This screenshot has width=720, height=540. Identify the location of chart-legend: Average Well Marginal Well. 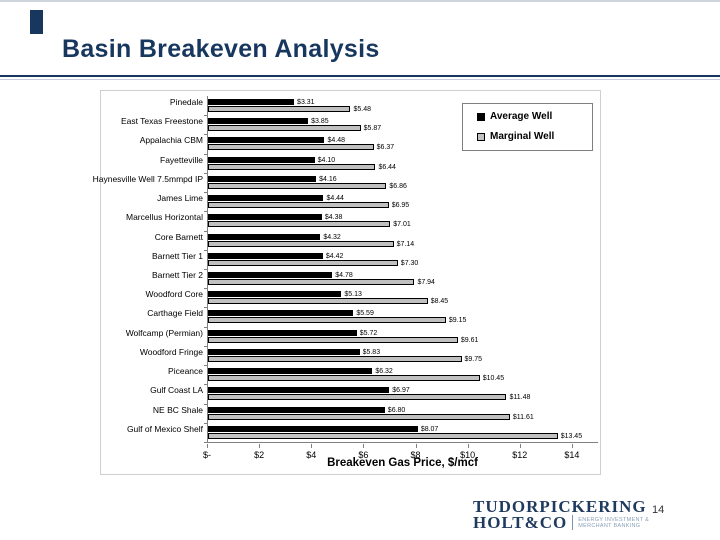
(527, 127).